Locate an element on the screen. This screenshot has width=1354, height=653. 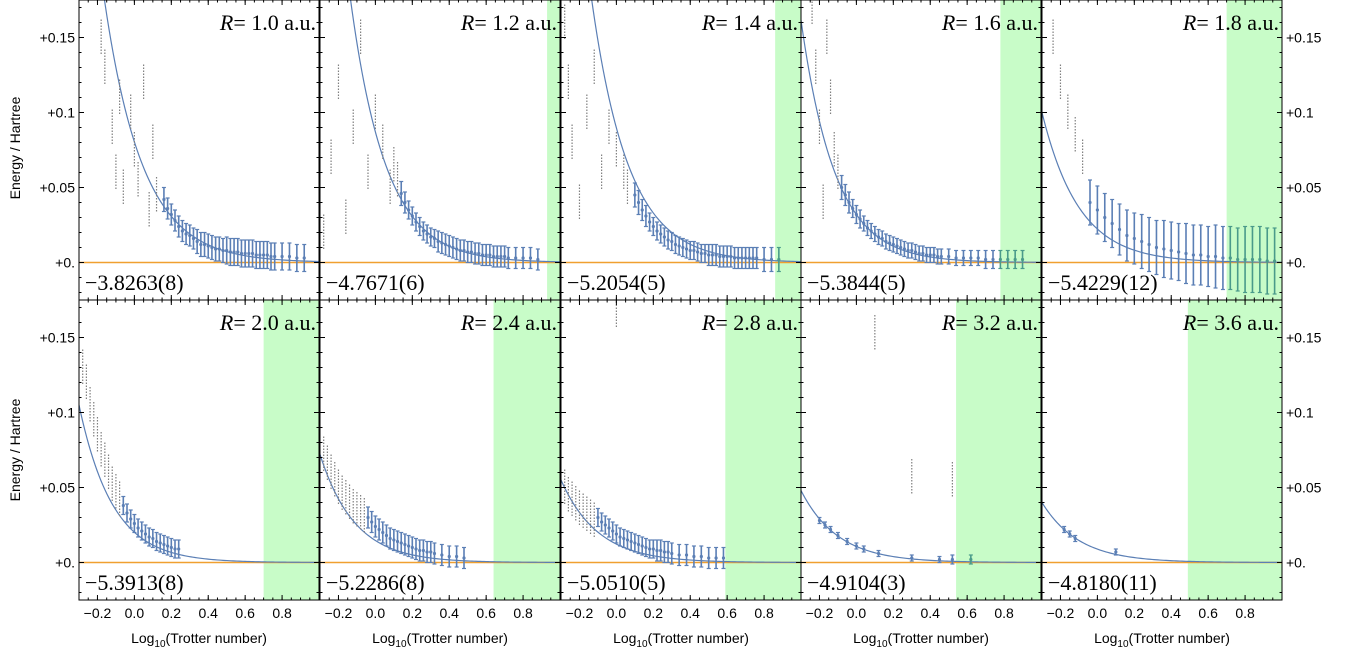
x-tick-label: 0.4 is located at coordinates (1171, 613).